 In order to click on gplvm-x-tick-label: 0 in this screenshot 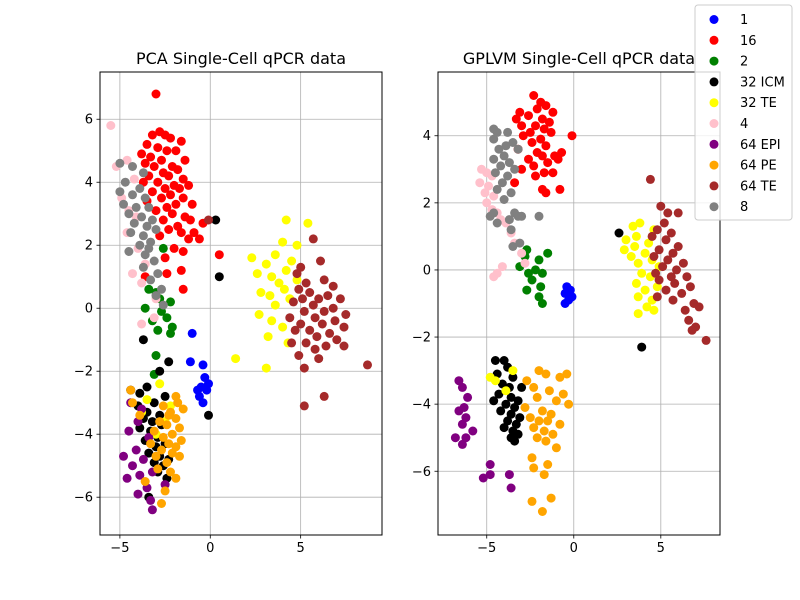, I will do `click(574, 548)`.